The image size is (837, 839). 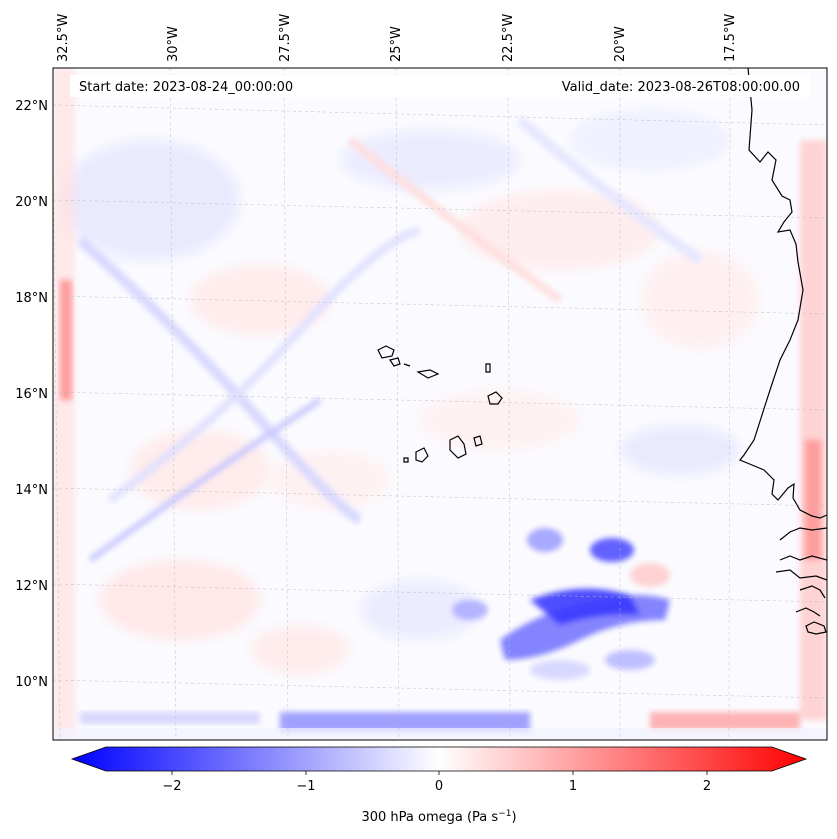 I want to click on lat-label: 18°N, so click(x=31, y=298).